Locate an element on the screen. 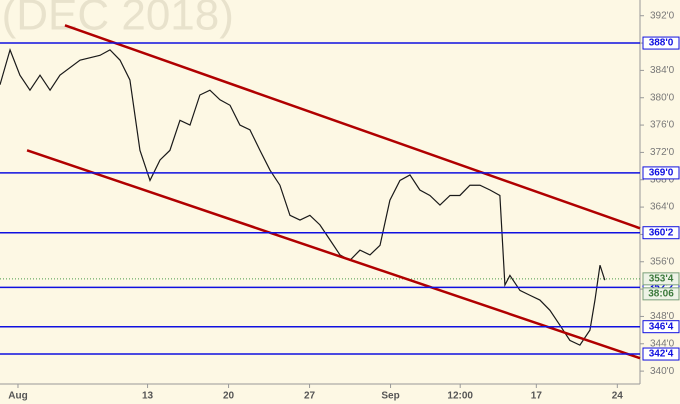 The height and width of the screenshot is (404, 680). last-price-label: 353'4 is located at coordinates (661, 278).